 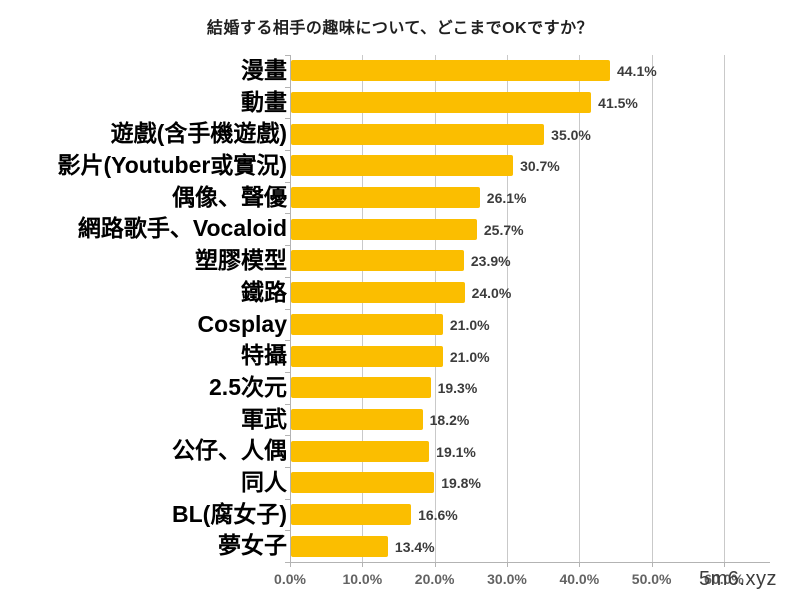 I want to click on y-axis-line, so click(x=290, y=308).